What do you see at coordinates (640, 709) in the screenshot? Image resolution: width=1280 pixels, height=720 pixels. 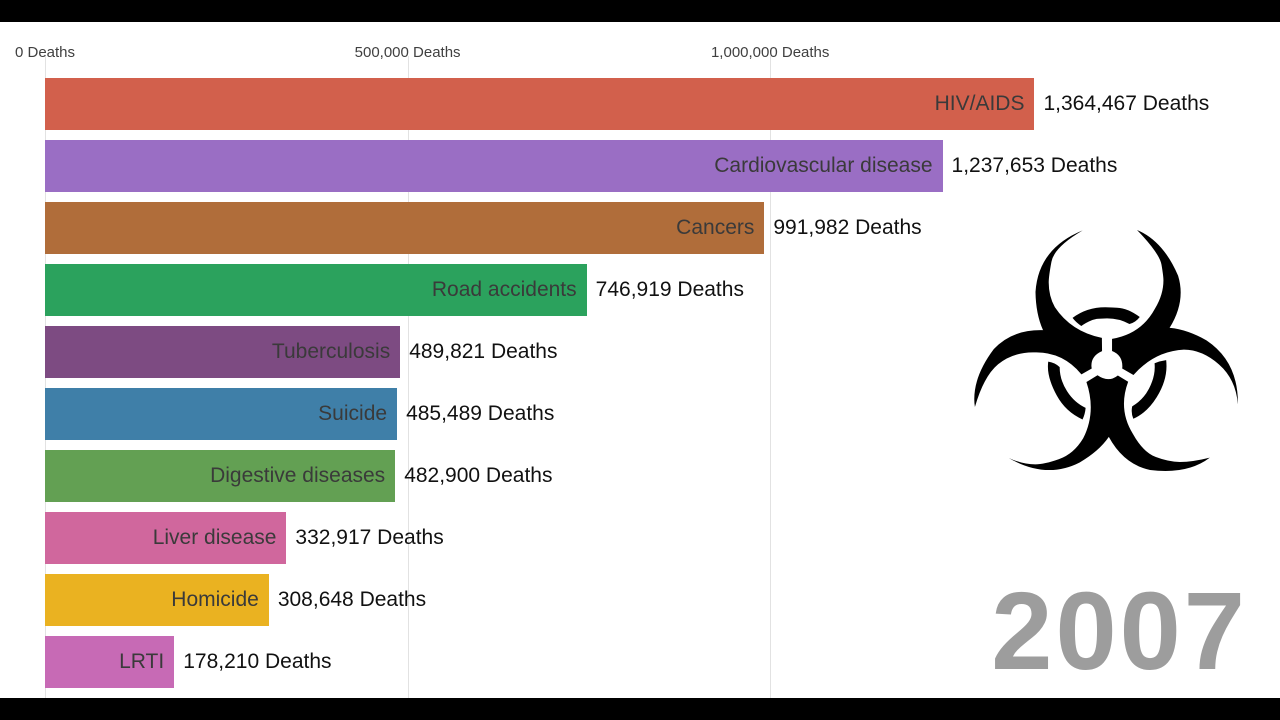 I see `letterbox-bottom` at bounding box center [640, 709].